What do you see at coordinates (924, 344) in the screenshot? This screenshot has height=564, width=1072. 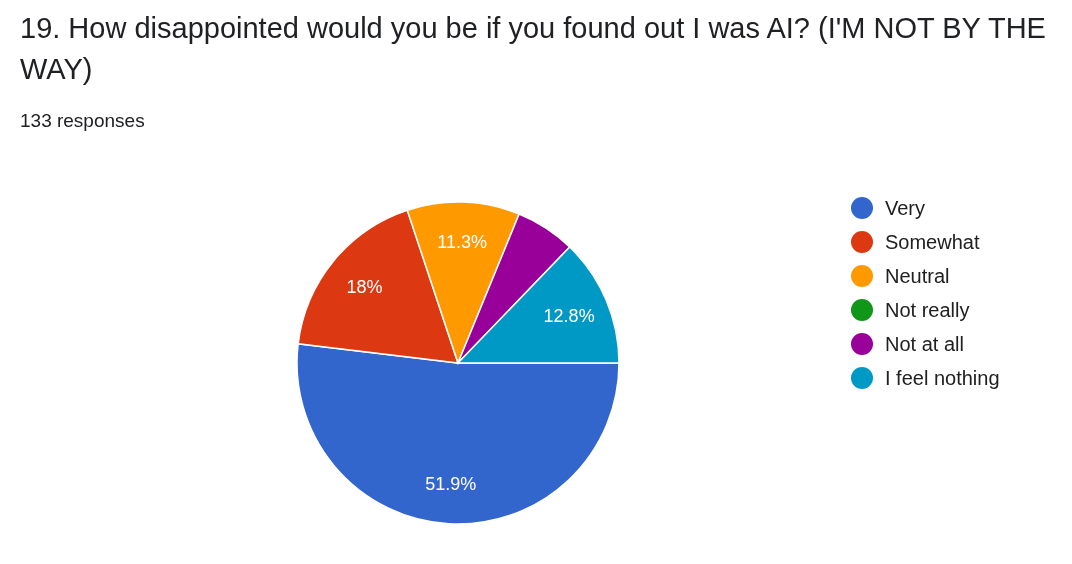 I see `legend-label: Not at all` at bounding box center [924, 344].